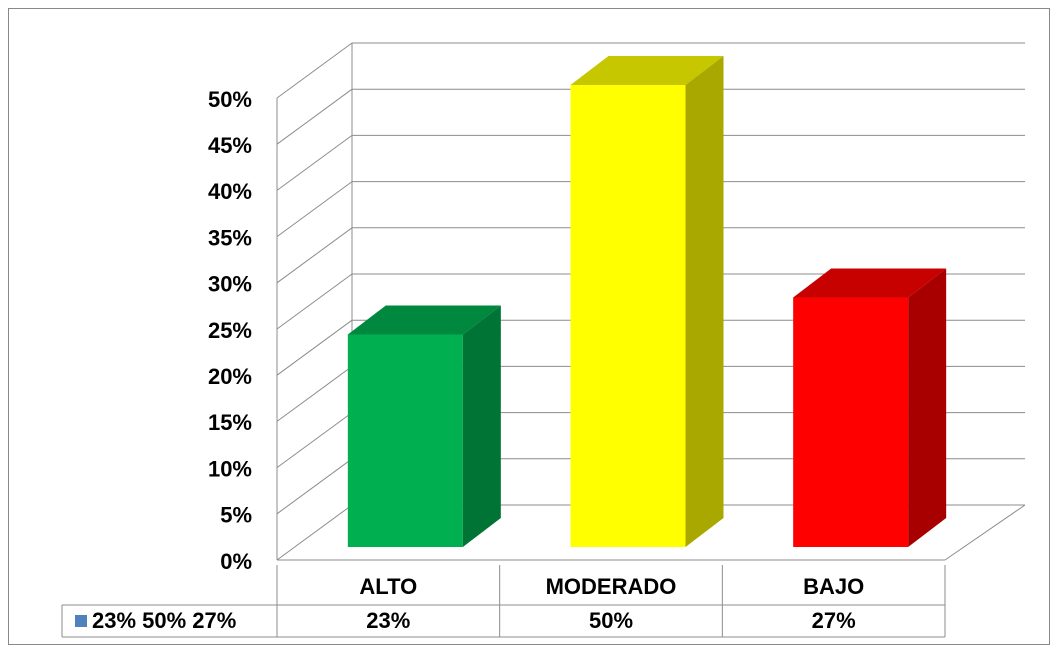  What do you see at coordinates (230, 422) in the screenshot?
I see `y-tick-label: 15%` at bounding box center [230, 422].